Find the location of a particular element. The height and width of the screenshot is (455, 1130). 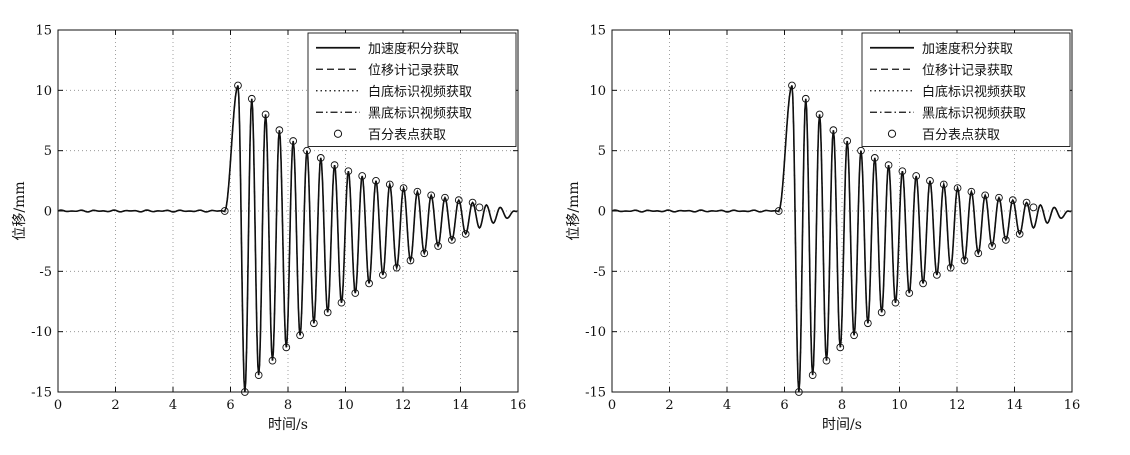

x-tick-label: 10 is located at coordinates (345, 405).